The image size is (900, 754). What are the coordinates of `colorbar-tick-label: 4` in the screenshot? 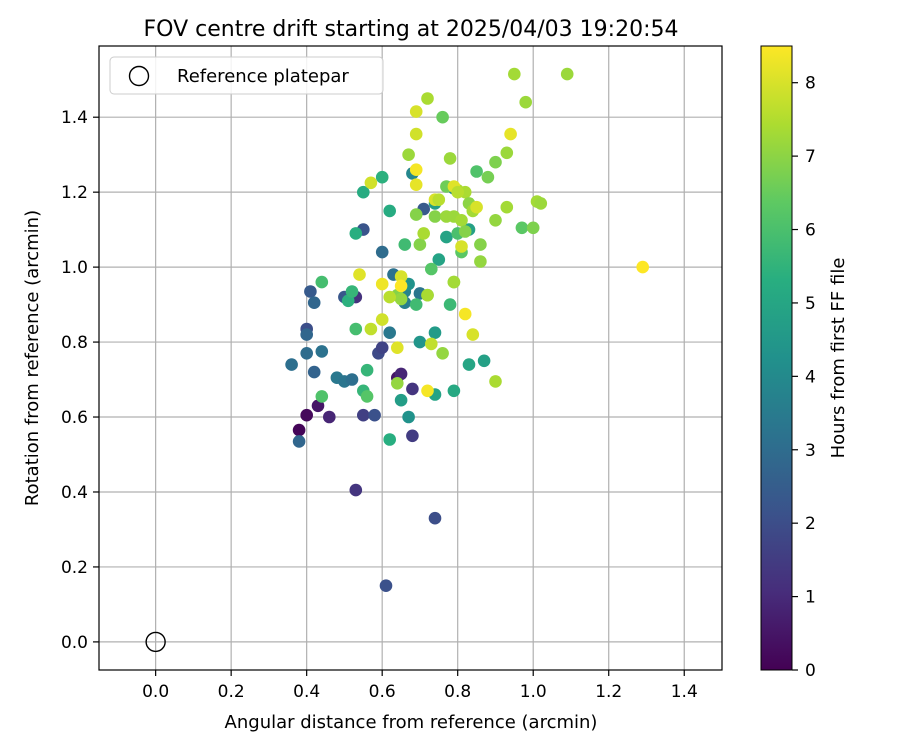 It's located at (810, 377).